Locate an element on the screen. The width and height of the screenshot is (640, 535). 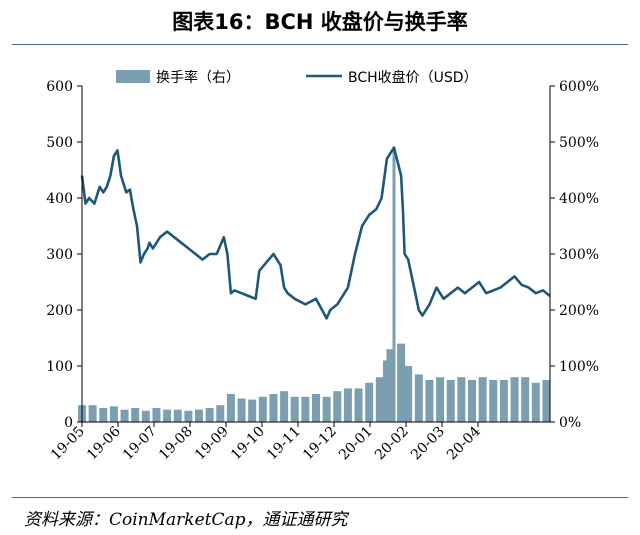
legend-line-label: BCH收盘价（USD） is located at coordinates (413, 77).